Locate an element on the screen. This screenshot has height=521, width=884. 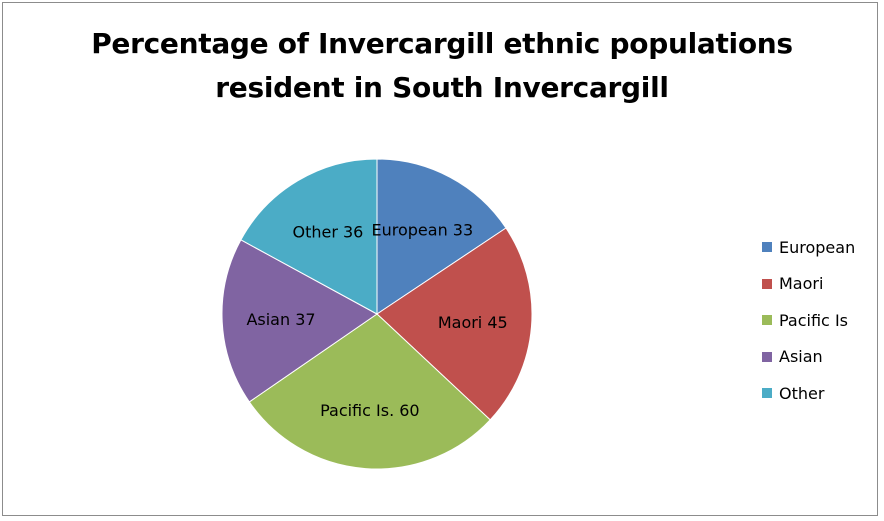
pie-slice-maori is located at coordinates (454, 324).